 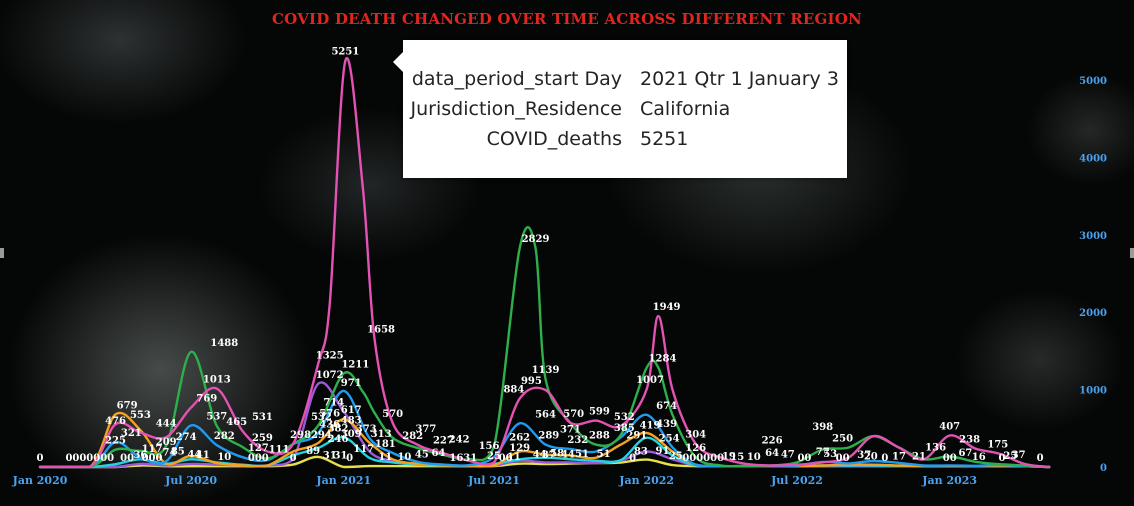 What do you see at coordinates (823, 452) in the screenshot?
I see `data-label: 77` at bounding box center [823, 452].